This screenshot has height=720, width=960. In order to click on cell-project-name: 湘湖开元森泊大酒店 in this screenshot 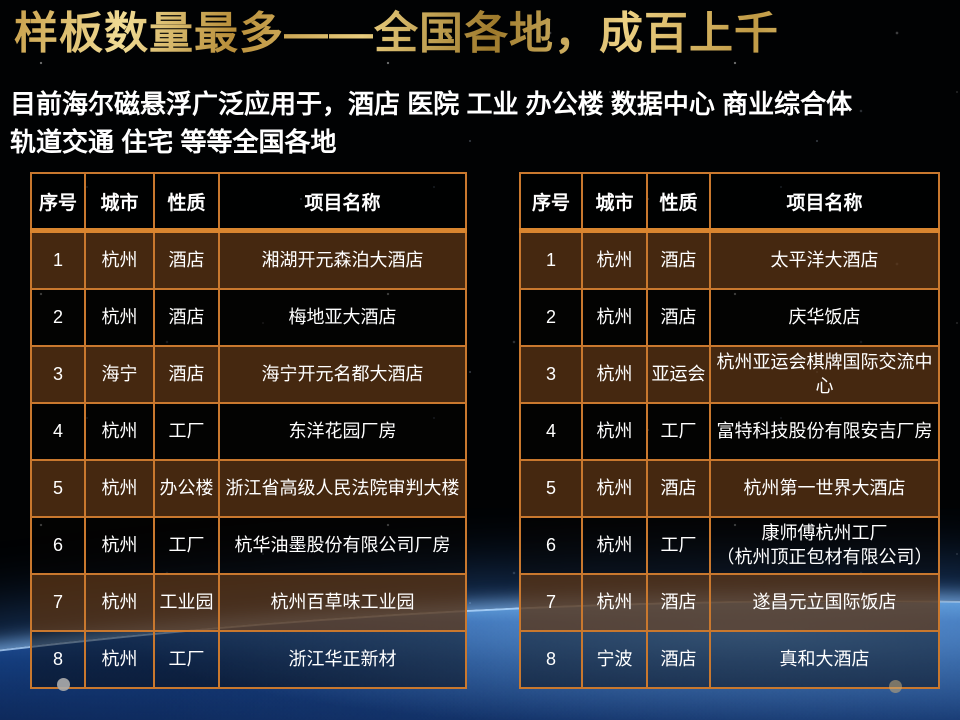, I will do `click(342, 259)`.